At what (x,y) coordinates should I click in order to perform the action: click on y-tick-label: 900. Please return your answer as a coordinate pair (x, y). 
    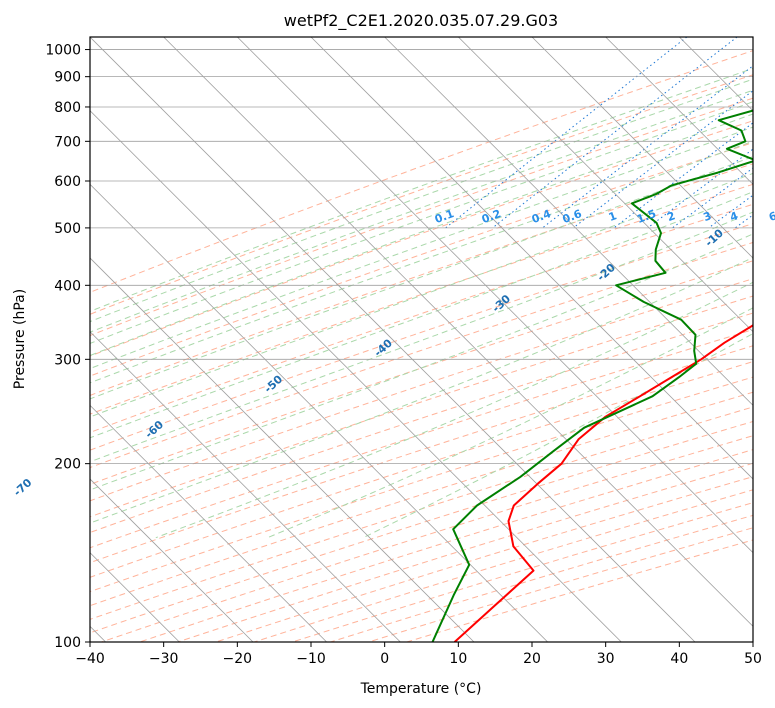
    Looking at the image, I should click on (67, 78).